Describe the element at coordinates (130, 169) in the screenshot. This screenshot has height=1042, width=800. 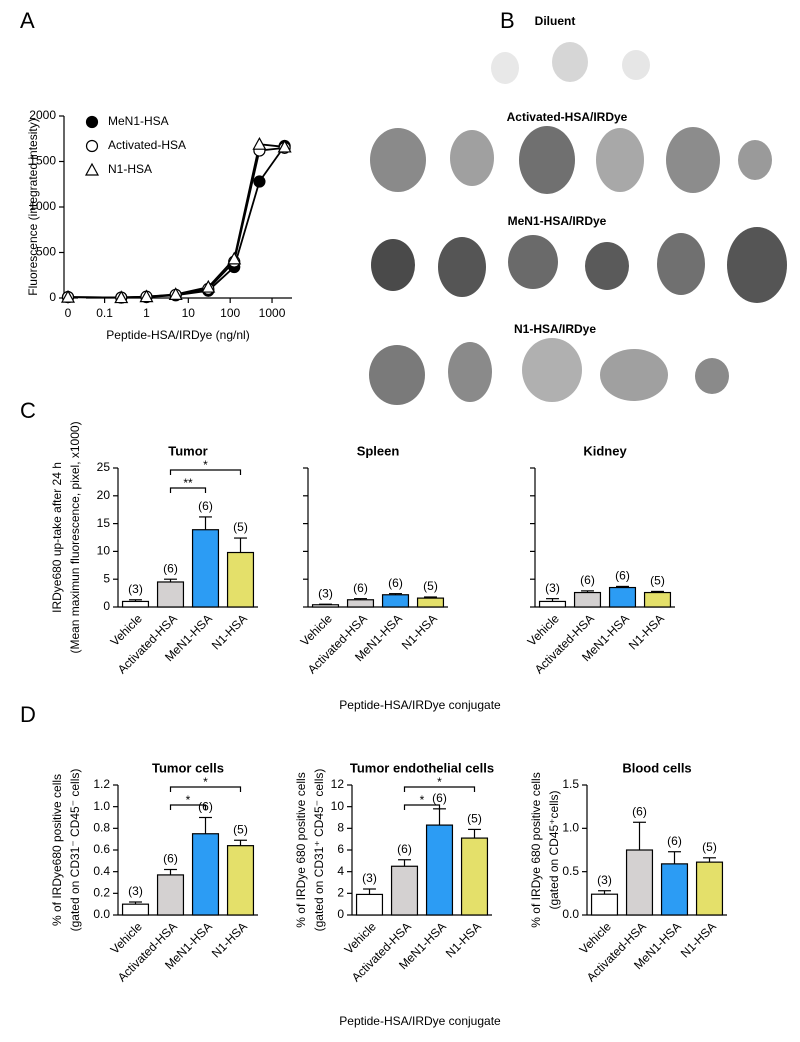
I see `legend-label: N1-HSA` at that location.